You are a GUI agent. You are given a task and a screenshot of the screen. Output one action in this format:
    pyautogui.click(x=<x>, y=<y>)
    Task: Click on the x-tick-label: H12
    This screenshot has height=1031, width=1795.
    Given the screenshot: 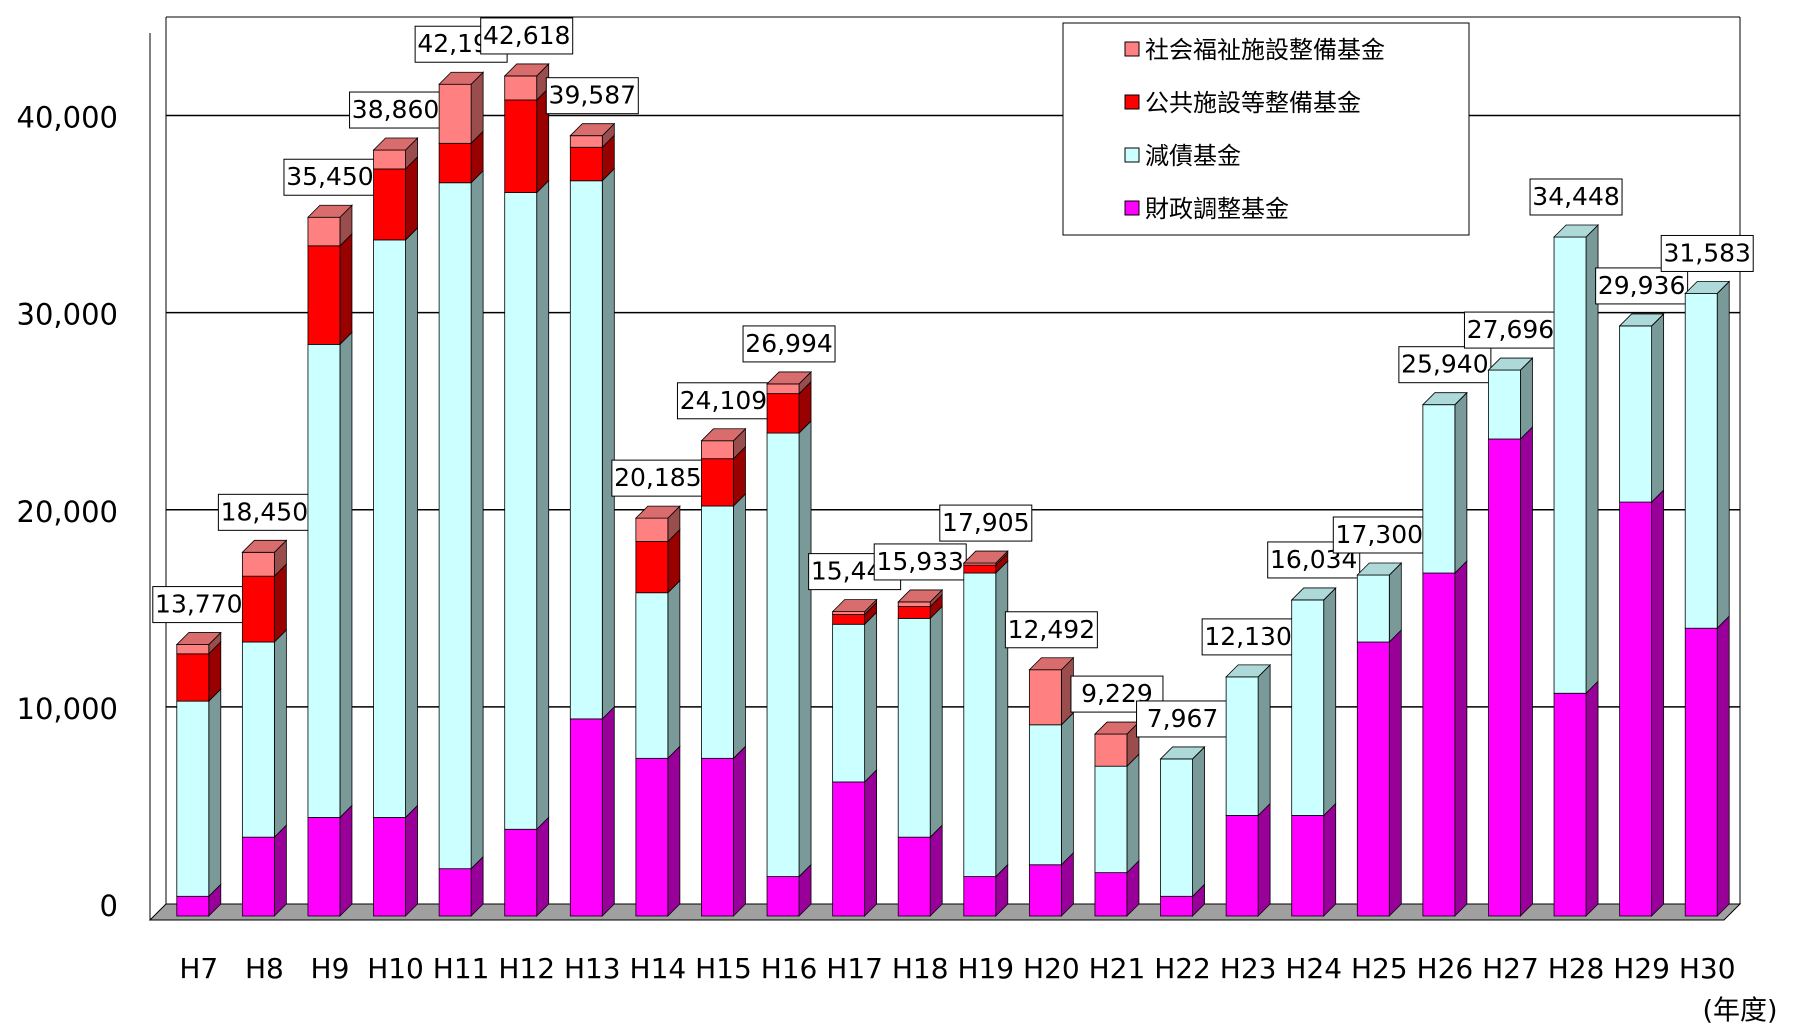 What is the action you would take?
    pyautogui.click(x=526, y=968)
    